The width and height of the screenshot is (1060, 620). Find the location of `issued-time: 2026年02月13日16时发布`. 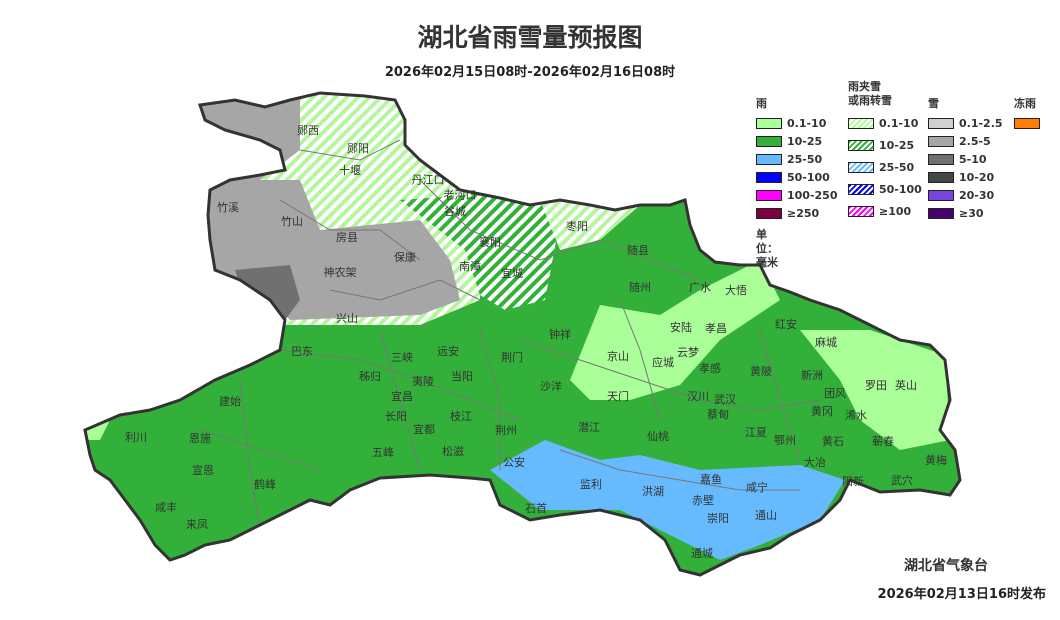

issued-time: 2026年02月13日16时发布 is located at coordinates (961, 594).